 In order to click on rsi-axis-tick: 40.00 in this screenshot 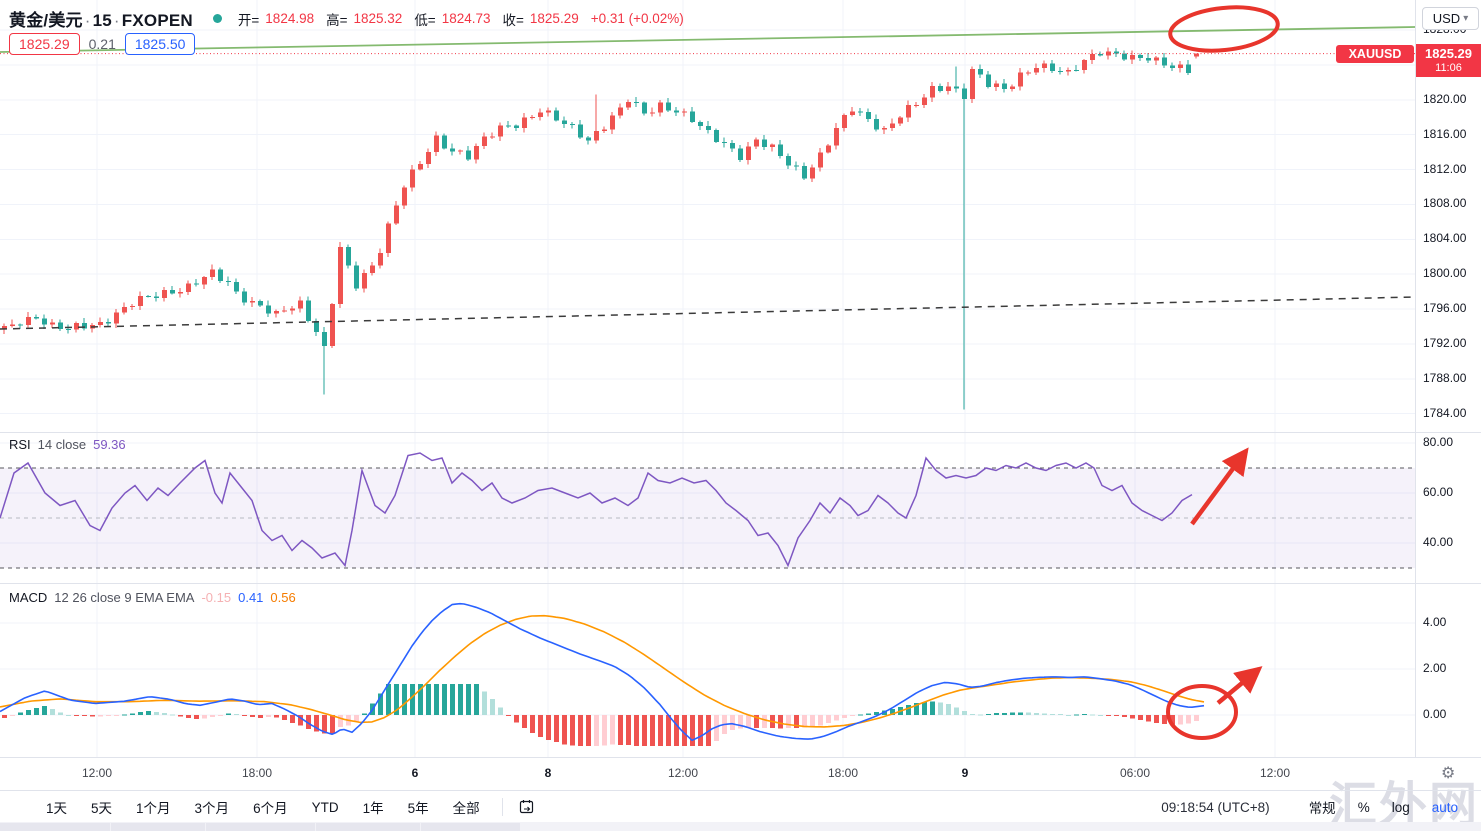, I will do `click(1438, 542)`.